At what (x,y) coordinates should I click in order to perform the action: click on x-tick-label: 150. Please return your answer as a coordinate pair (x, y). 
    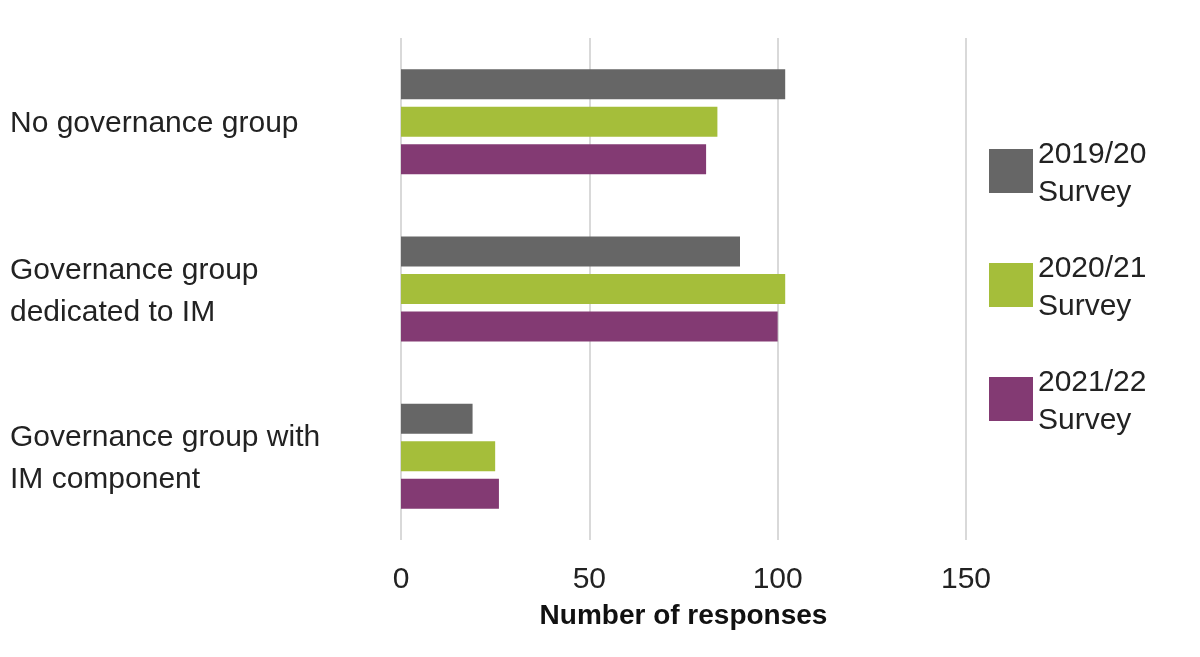
    Looking at the image, I should click on (966, 577).